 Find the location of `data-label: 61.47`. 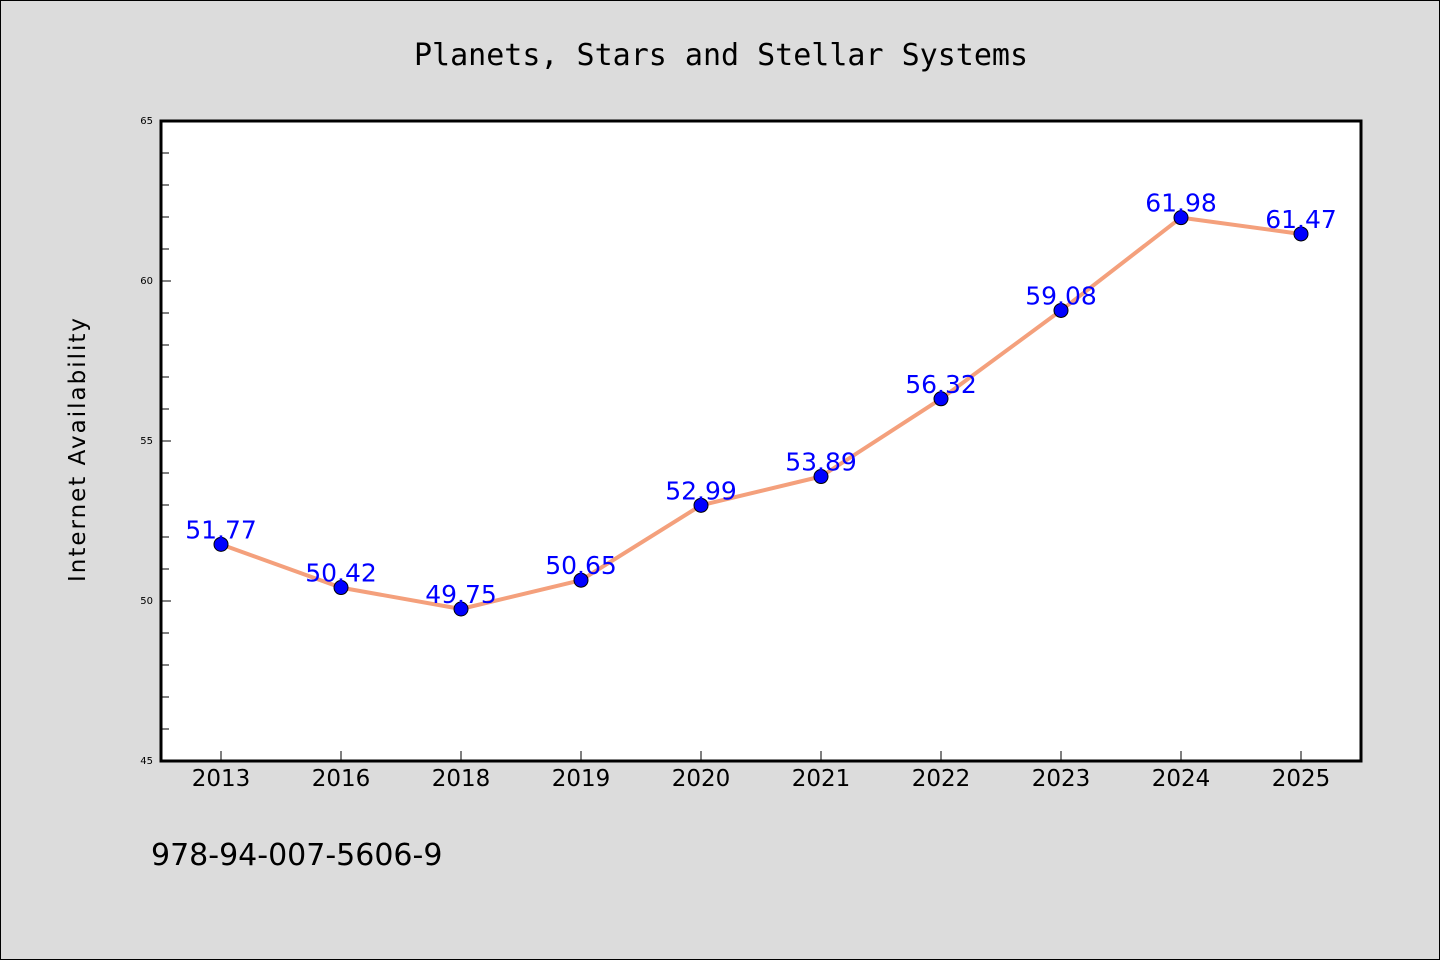

data-label: 61.47 is located at coordinates (1301, 219).